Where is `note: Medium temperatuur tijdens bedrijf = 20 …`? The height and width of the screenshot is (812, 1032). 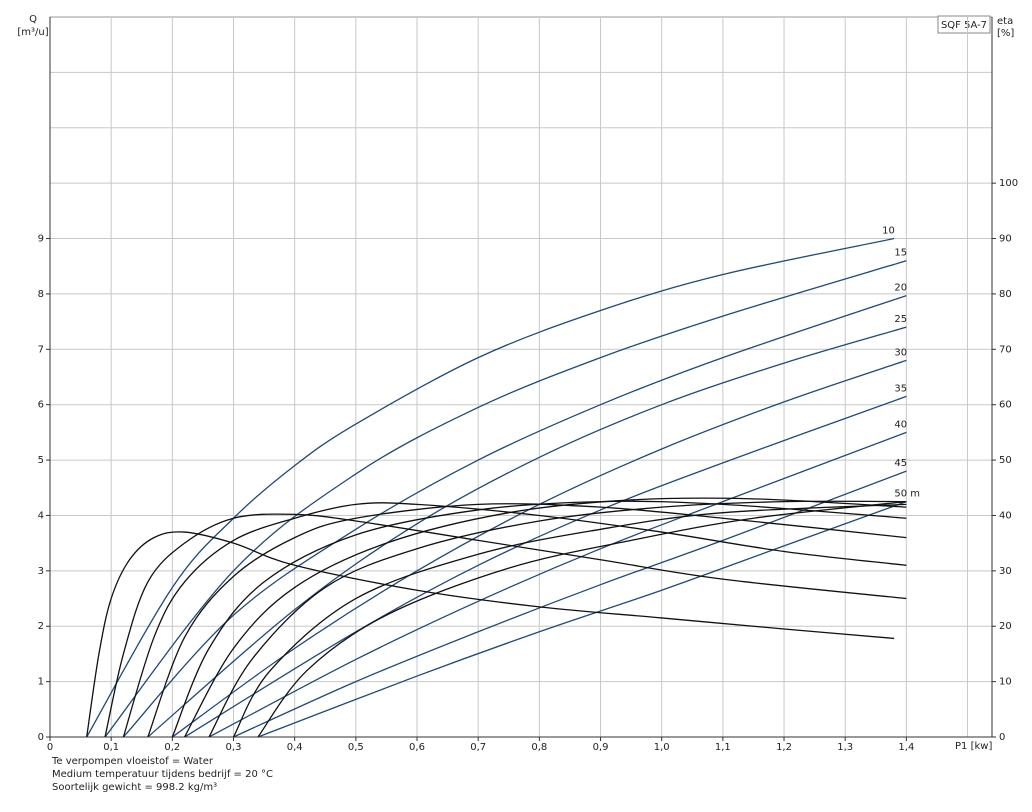 note: Medium temperatuur tijdens bedrijf = 20 … is located at coordinates (162, 774).